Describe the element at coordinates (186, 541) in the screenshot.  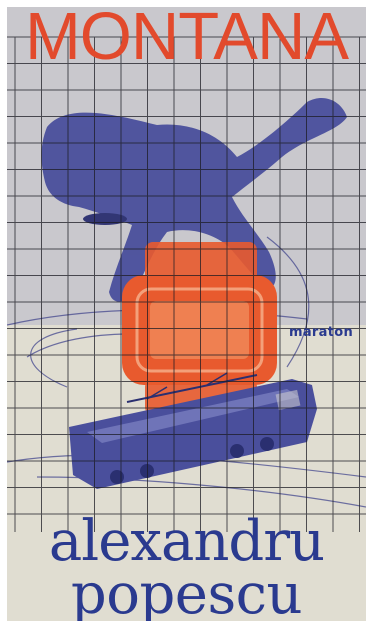
I see `author-first-name: alexandru` at that location.